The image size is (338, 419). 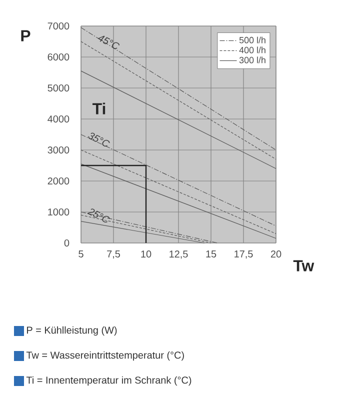 What do you see at coordinates (59, 212) in the screenshot?
I see `y-tick-label: 1000` at bounding box center [59, 212].